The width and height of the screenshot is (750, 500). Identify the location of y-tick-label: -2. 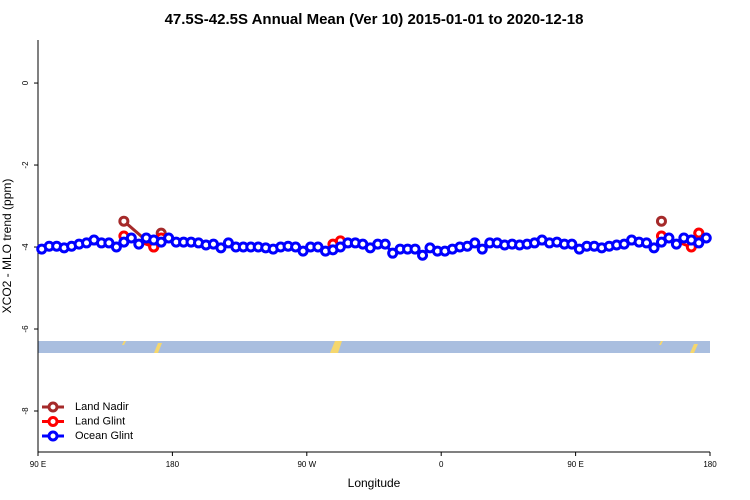
(25, 165).